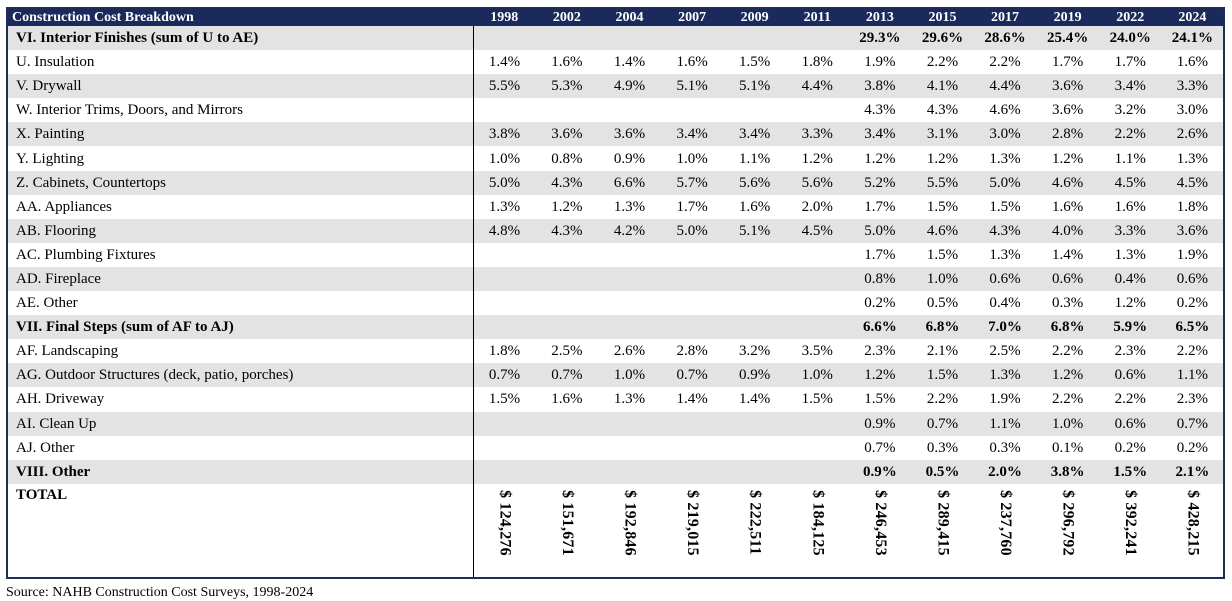  What do you see at coordinates (1068, 206) in the screenshot?
I see `cell-value: 1.6%` at bounding box center [1068, 206].